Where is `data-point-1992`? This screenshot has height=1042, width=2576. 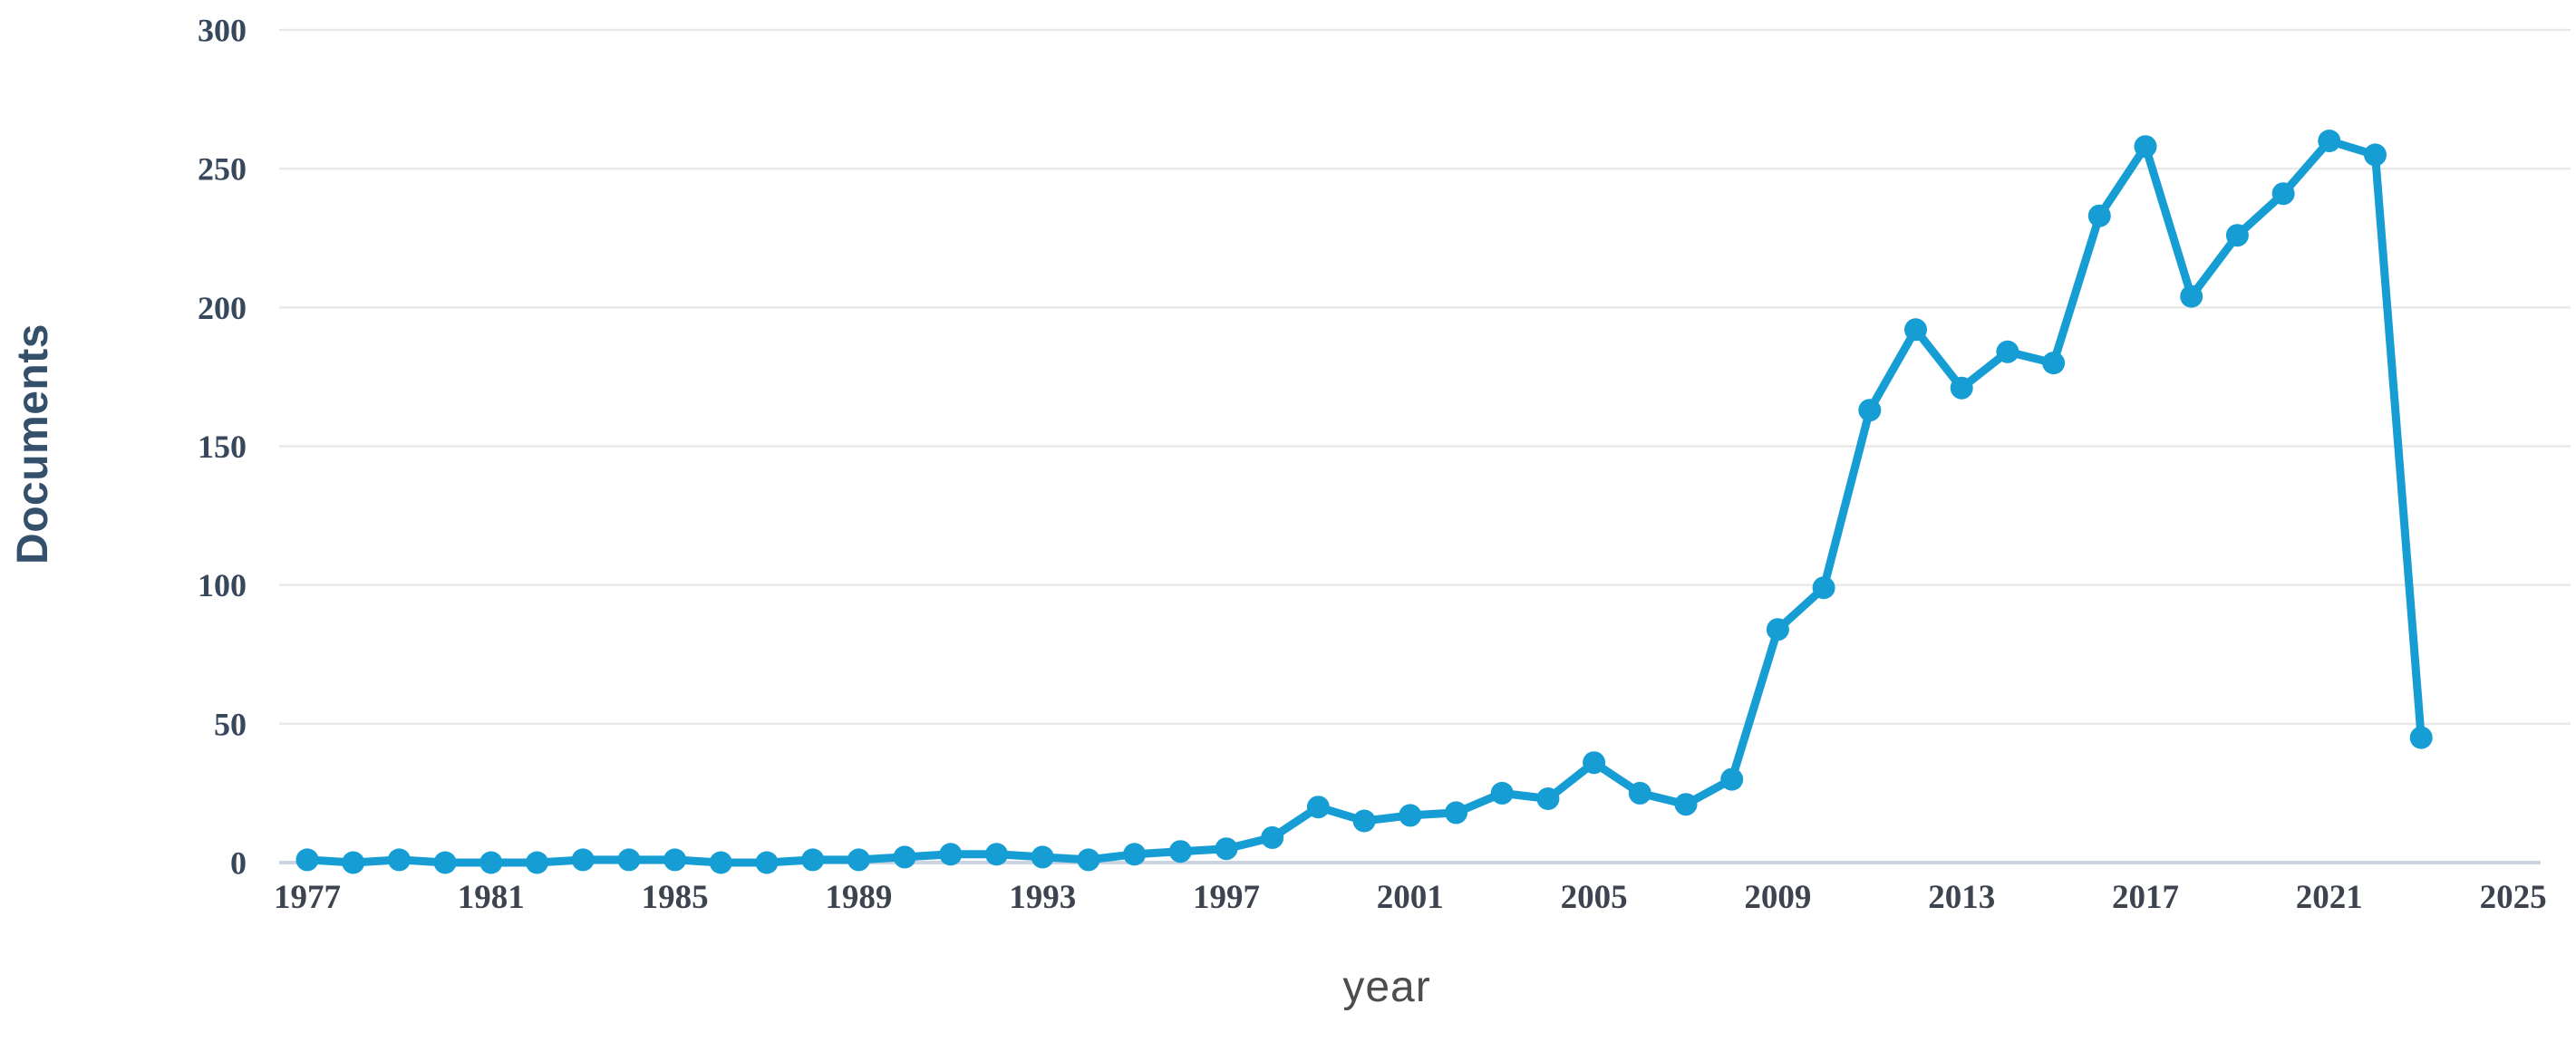
data-point-1992 is located at coordinates (996, 854).